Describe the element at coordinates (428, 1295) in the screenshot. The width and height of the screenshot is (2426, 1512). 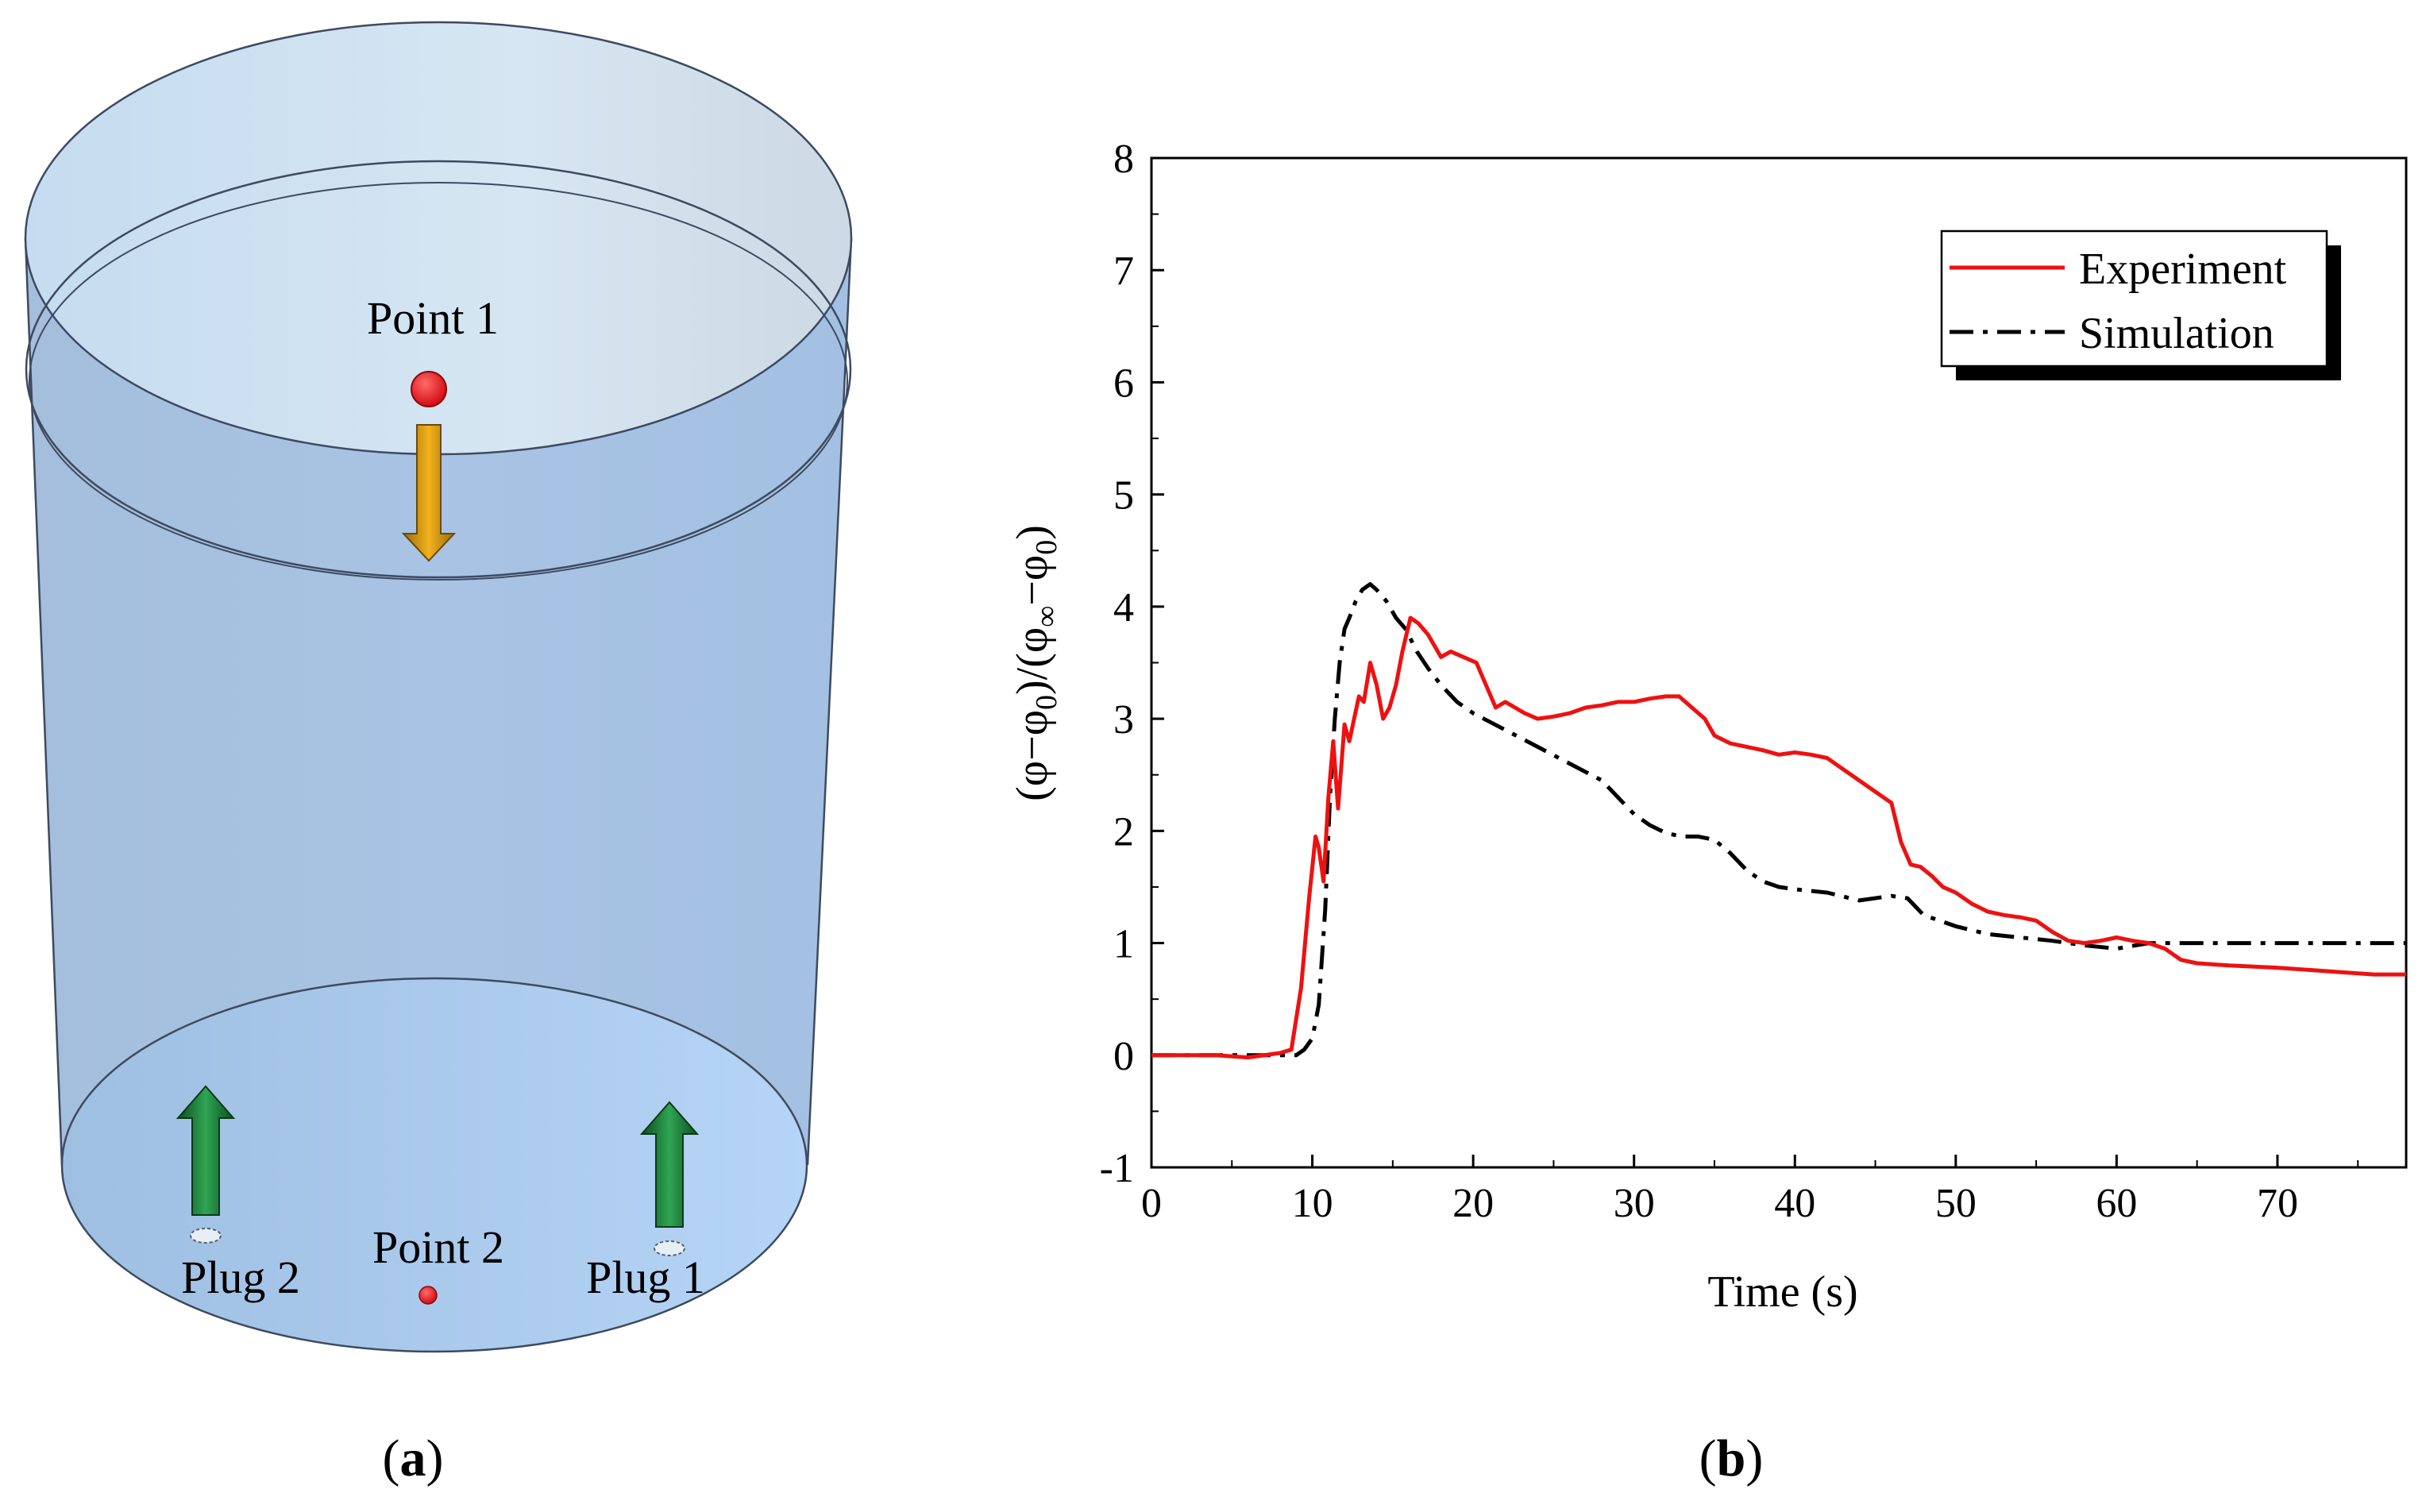
I see `point-2-marker` at that location.